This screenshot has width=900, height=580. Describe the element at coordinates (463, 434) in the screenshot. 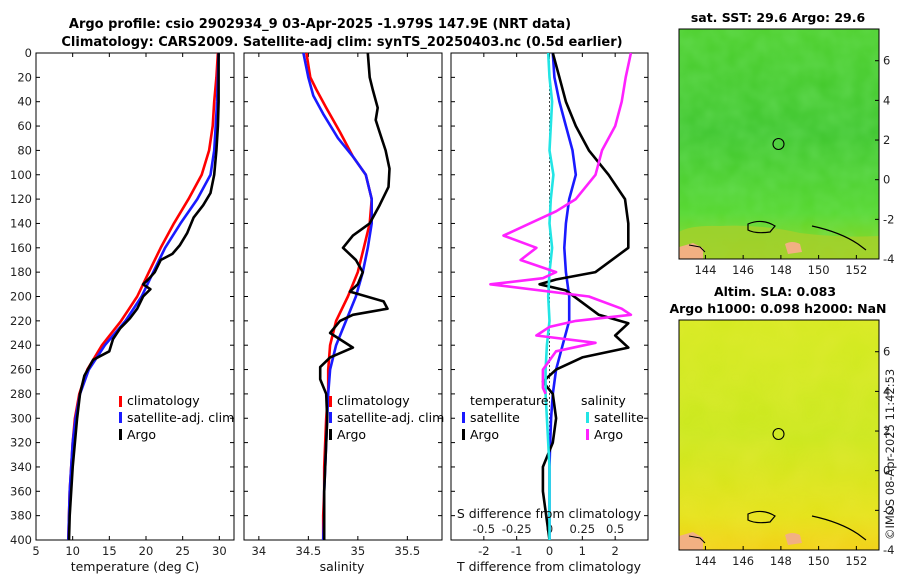

I see `legend-swatch-t-argo` at that location.